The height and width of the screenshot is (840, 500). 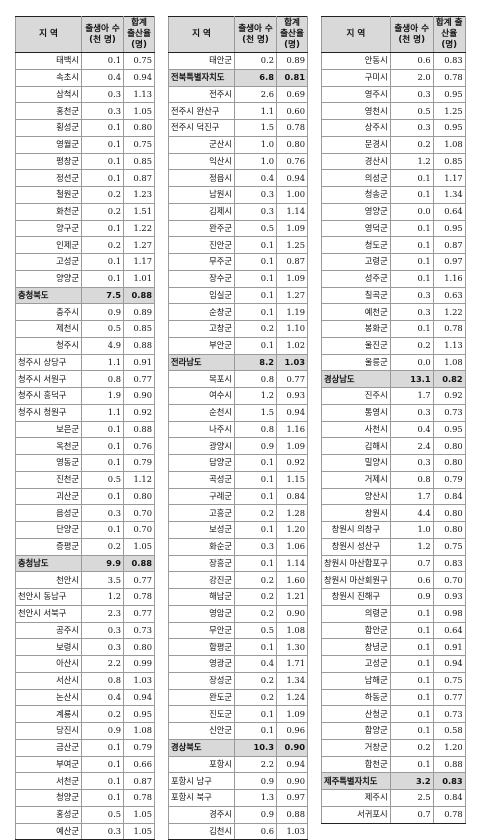 What do you see at coordinates (102, 412) in the screenshot?
I see `births-cell: 1.1` at bounding box center [102, 412].